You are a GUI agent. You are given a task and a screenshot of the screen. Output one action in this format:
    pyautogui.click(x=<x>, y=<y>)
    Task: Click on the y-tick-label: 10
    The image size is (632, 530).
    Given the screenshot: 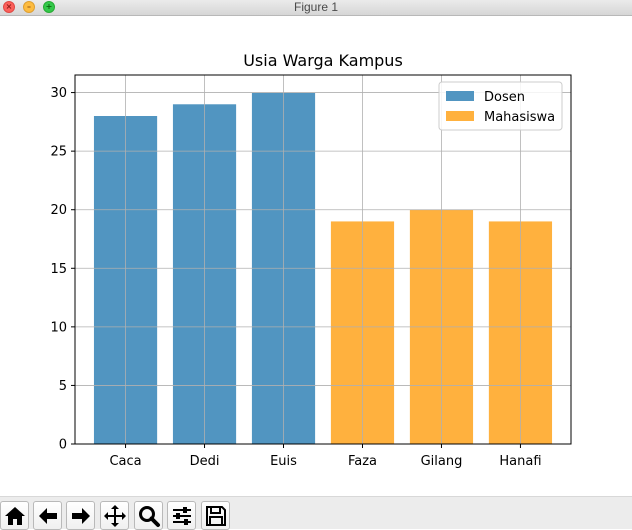 What is the action you would take?
    pyautogui.click(x=58, y=327)
    